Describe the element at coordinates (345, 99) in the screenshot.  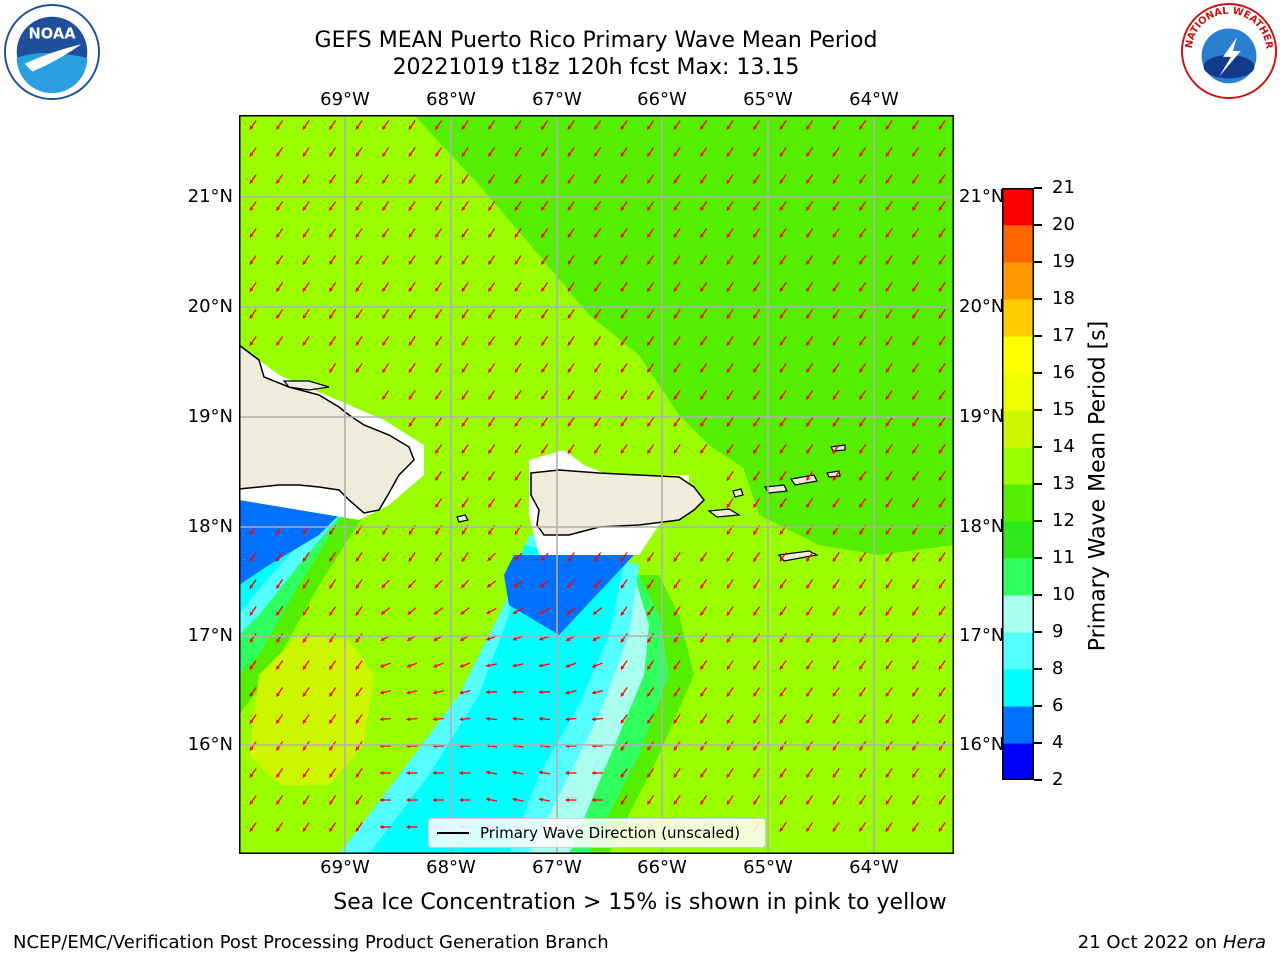
I see `lon-label-top: 69°W` at that location.